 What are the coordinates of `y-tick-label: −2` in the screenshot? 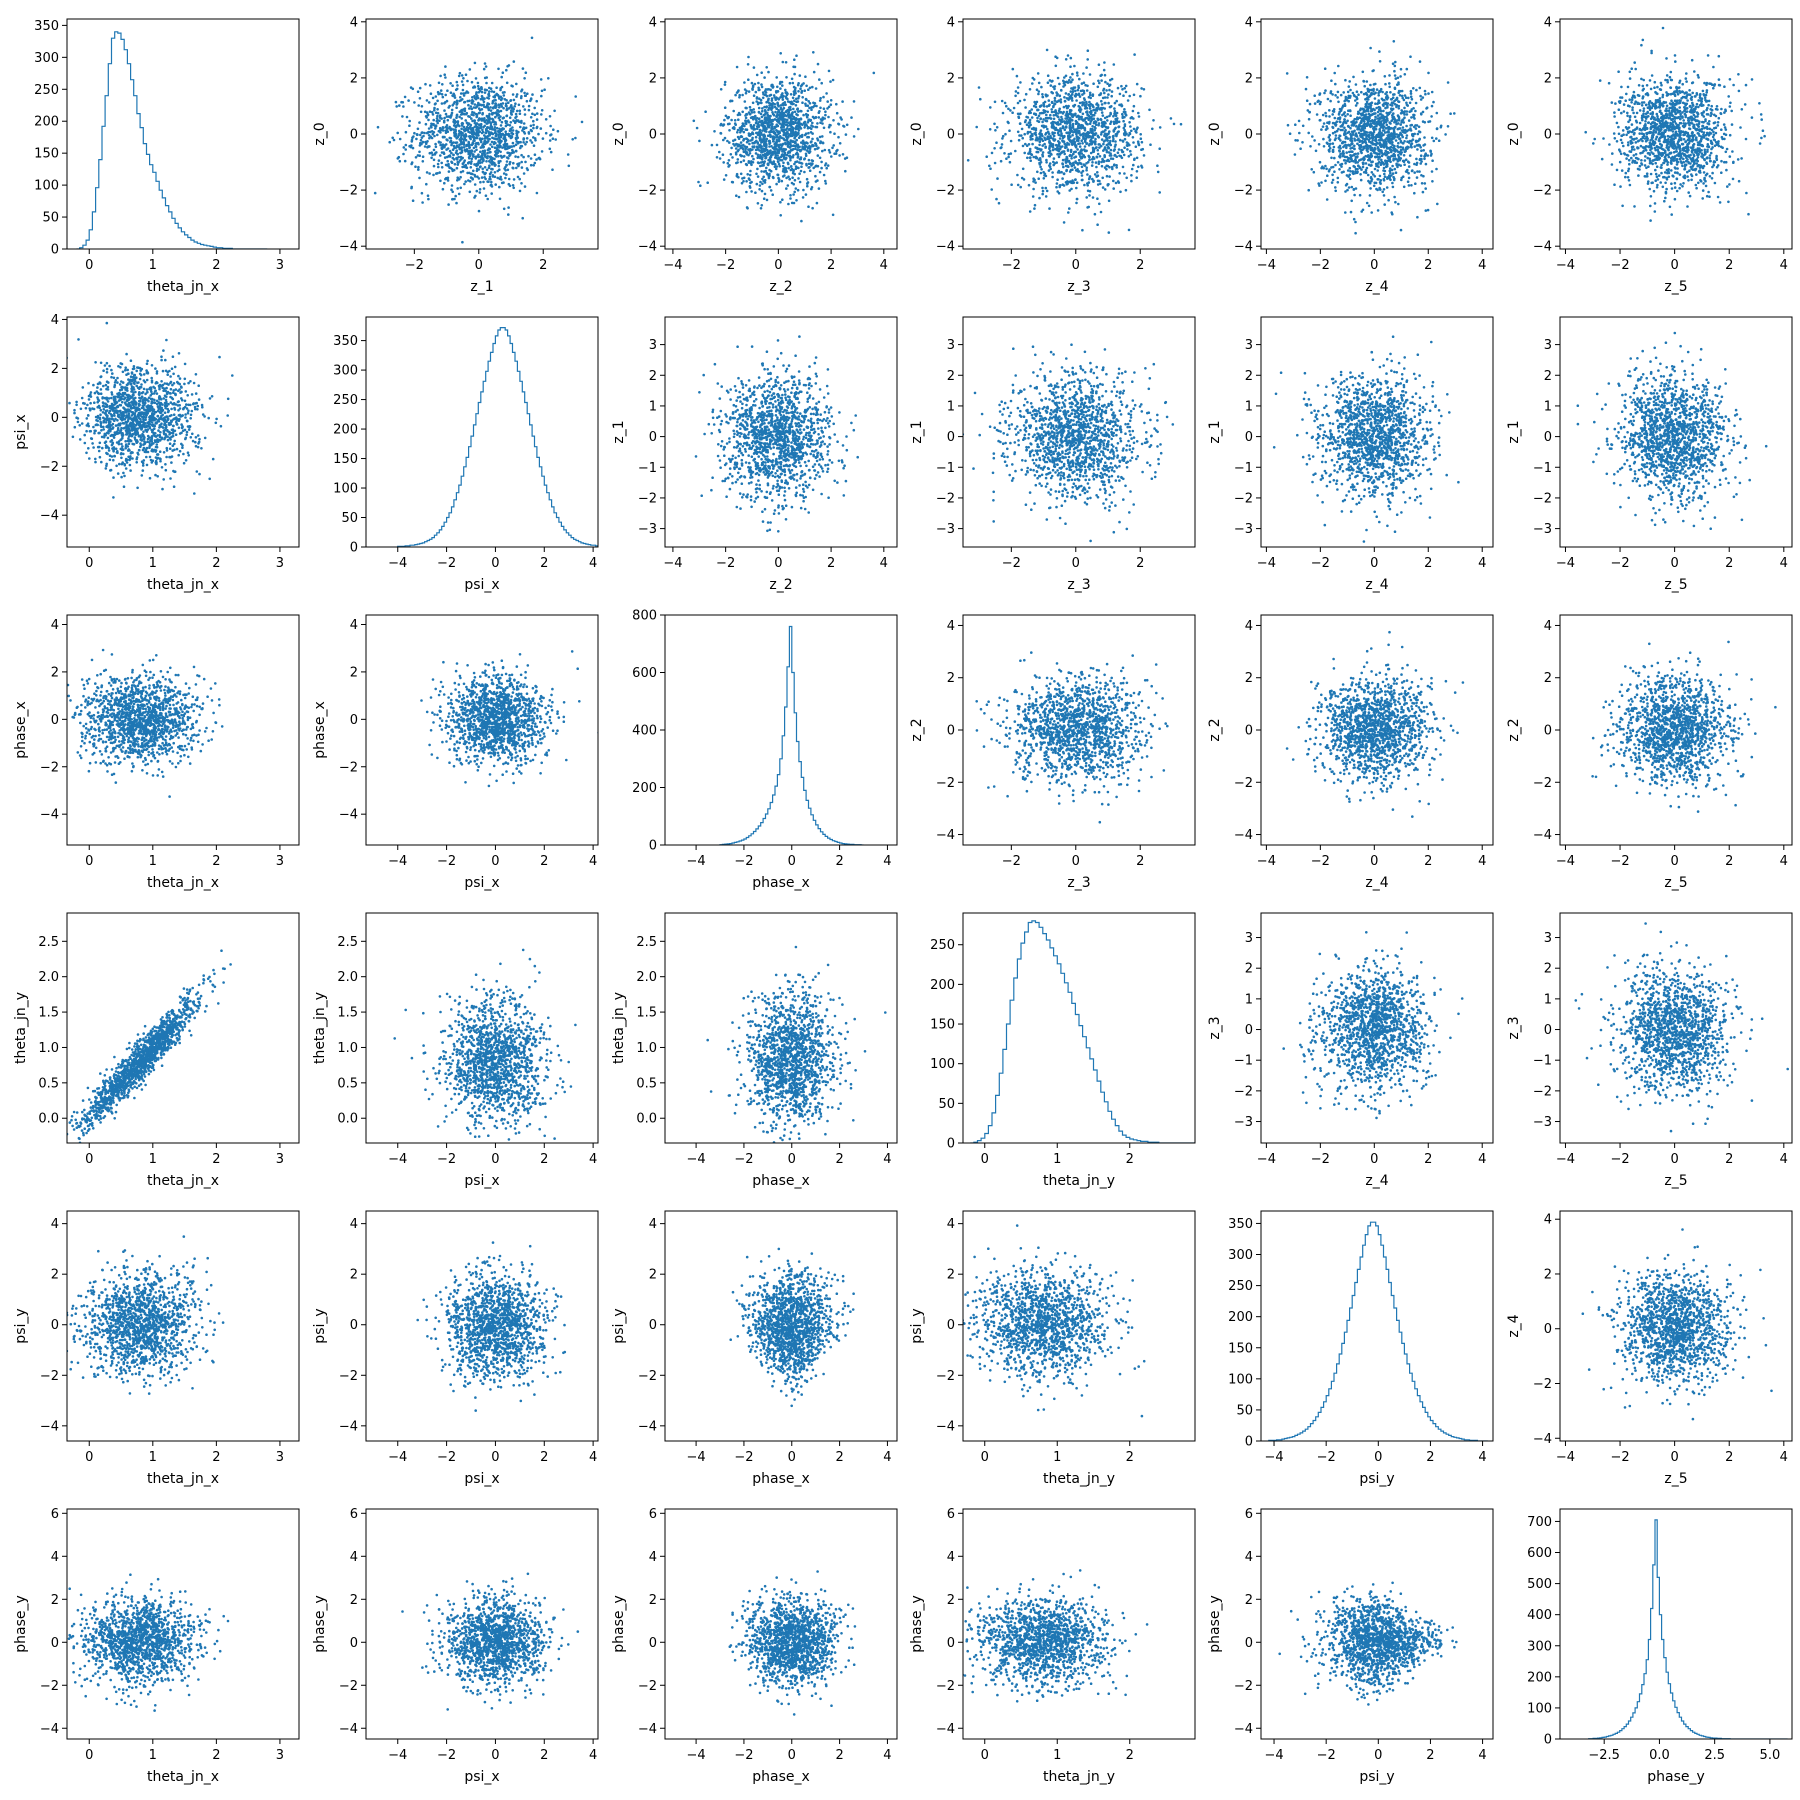 It's located at (945, 191).